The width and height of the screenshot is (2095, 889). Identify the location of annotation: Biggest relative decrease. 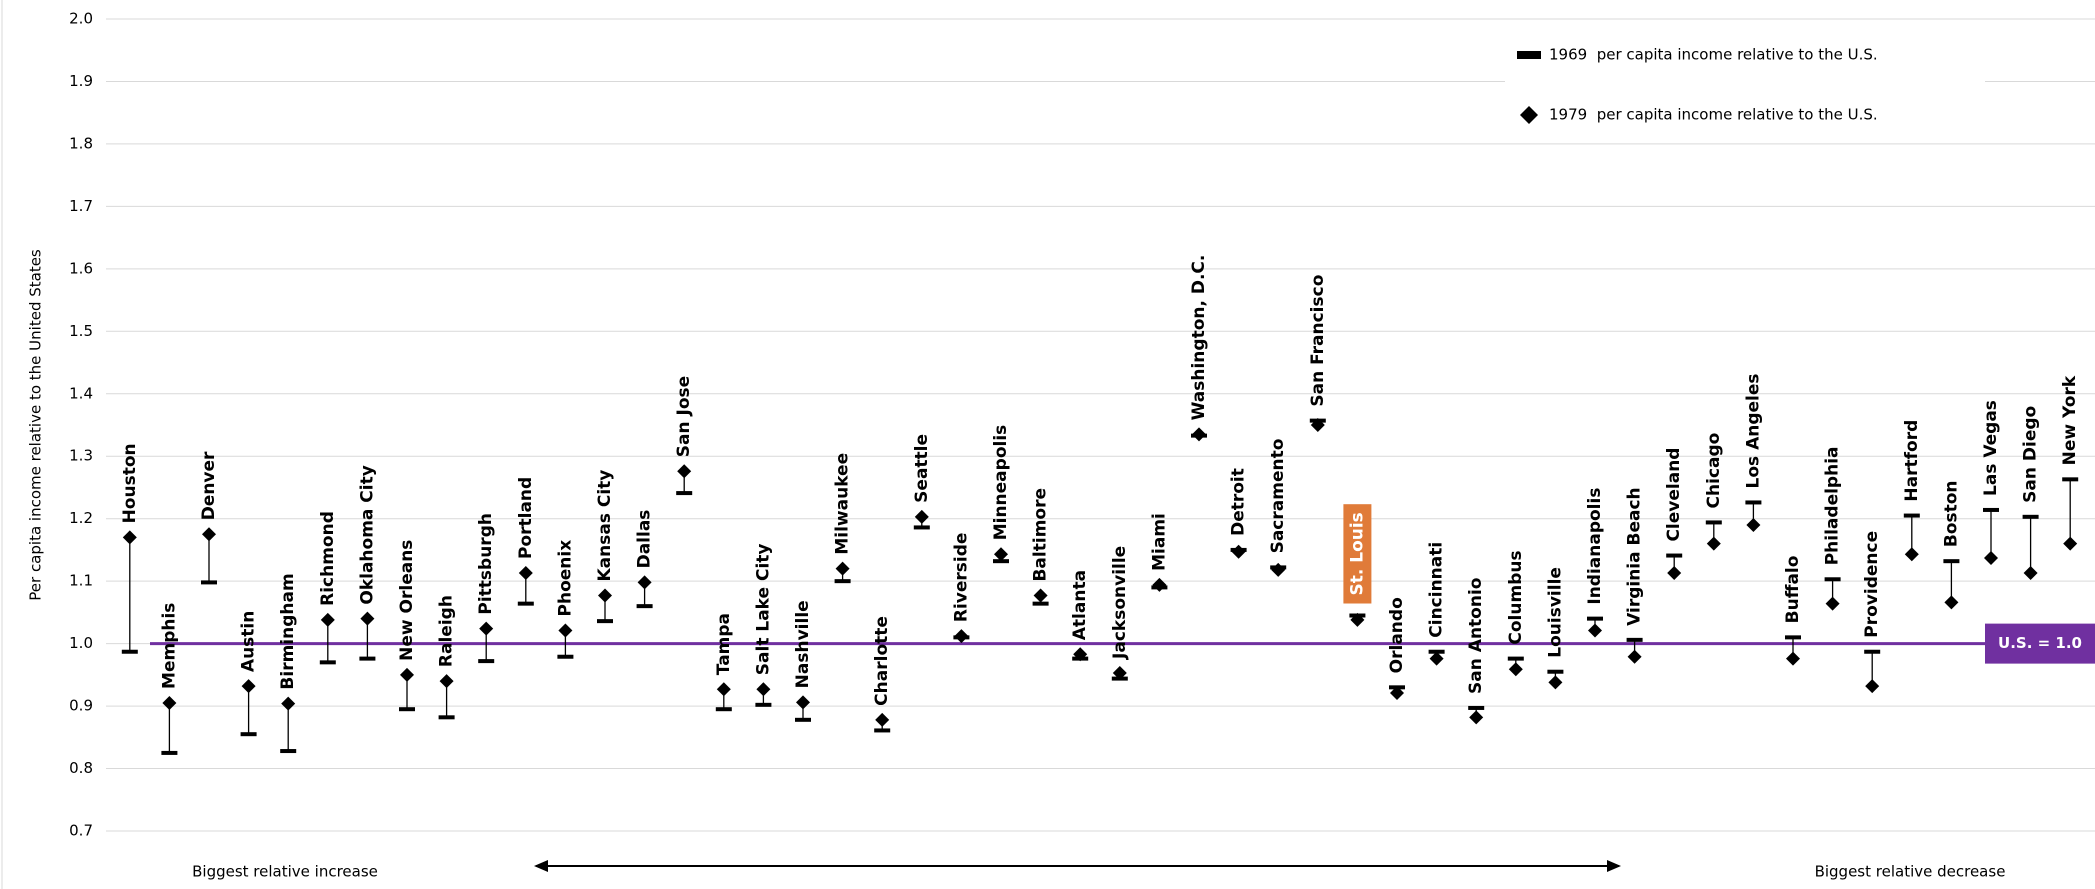
(1910, 872).